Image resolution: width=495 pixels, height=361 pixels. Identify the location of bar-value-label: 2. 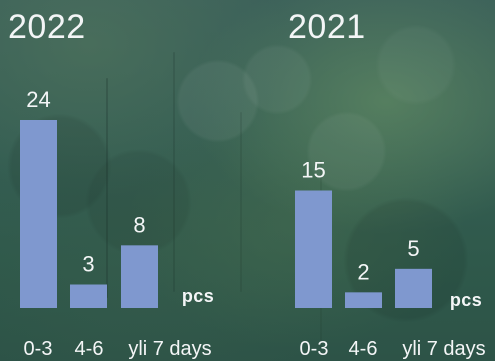
(363, 271).